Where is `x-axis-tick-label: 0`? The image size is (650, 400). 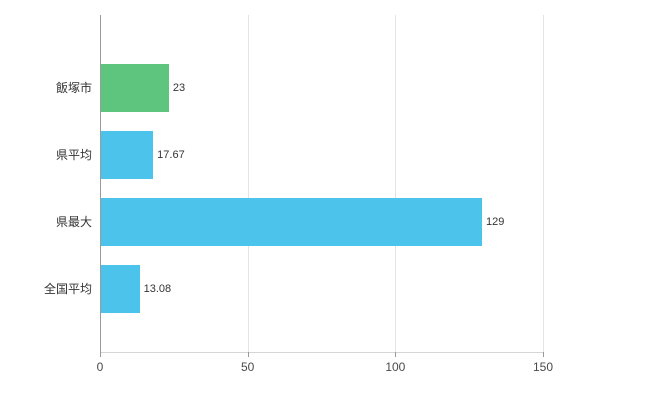
x-axis-tick-label: 0 is located at coordinates (100, 367).